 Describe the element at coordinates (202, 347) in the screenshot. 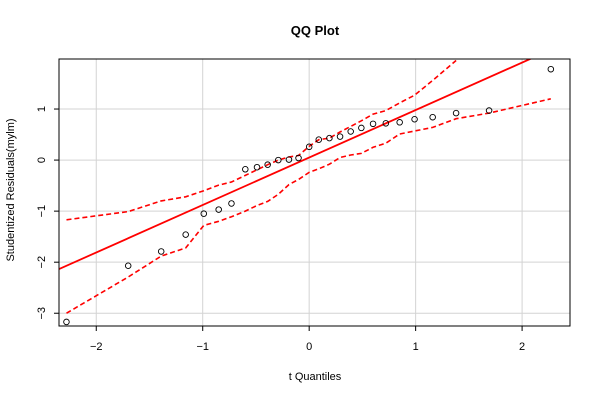

I see `x-tick-label: −1` at that location.